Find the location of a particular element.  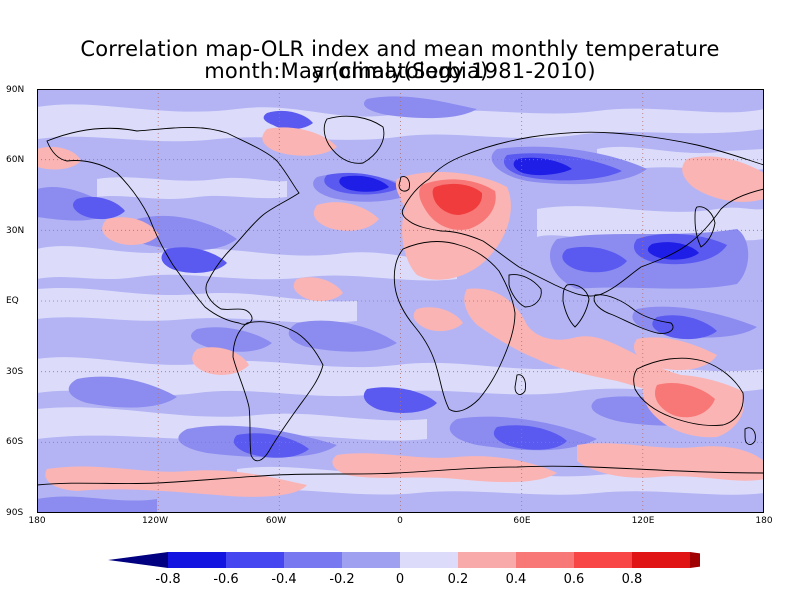

colorbar-label-neg02: -0.2 is located at coordinates (342, 579).